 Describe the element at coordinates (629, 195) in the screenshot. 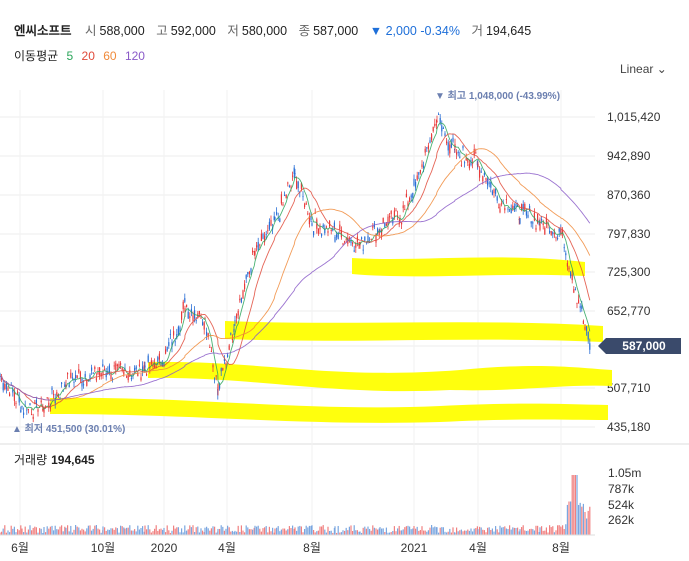

I see `y-tick-label: 870,360` at that location.